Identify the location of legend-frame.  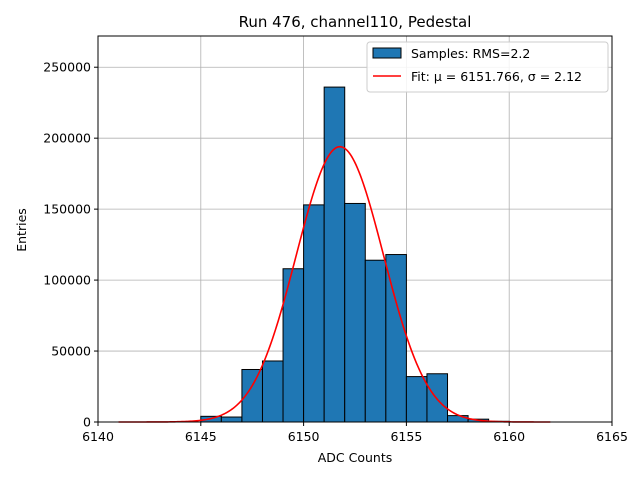
(487, 67).